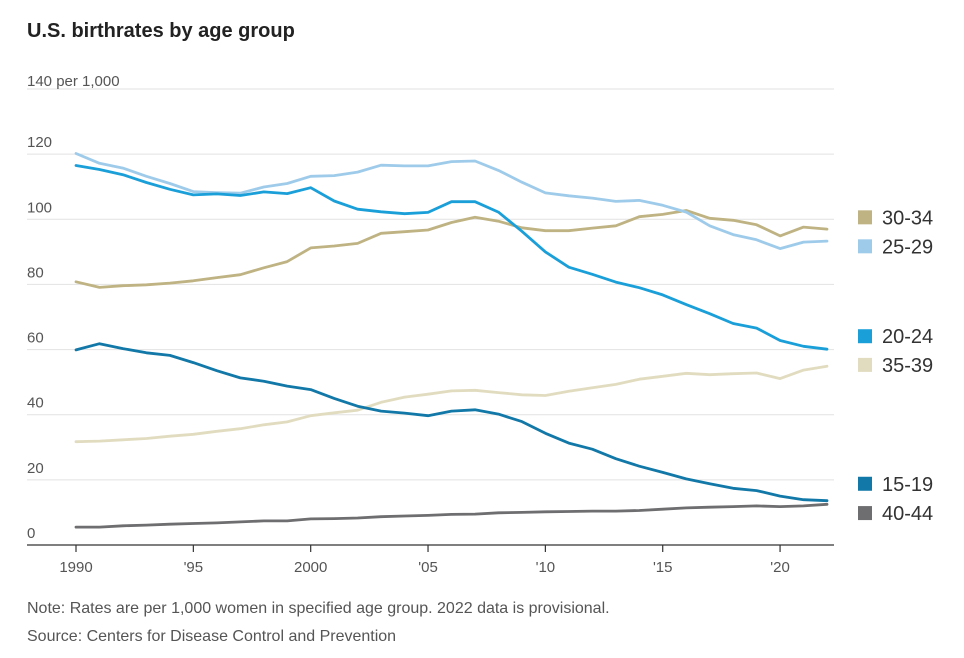 Image resolution: width=964 pixels, height=658 pixels. I want to click on legend-label-20-24: 20-24, so click(907, 337).